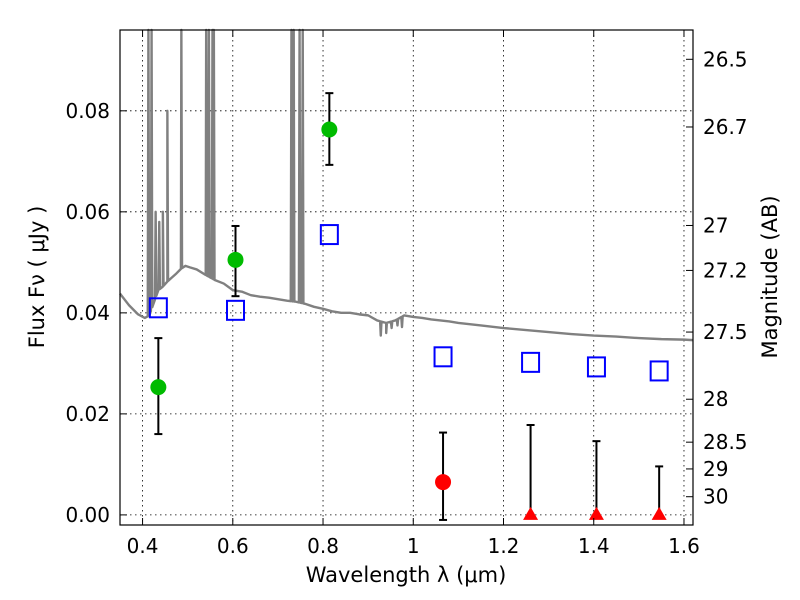 This screenshot has height=600, width=800. What do you see at coordinates (684, 546) in the screenshot?
I see `x-tick-label: 1.6` at bounding box center [684, 546].